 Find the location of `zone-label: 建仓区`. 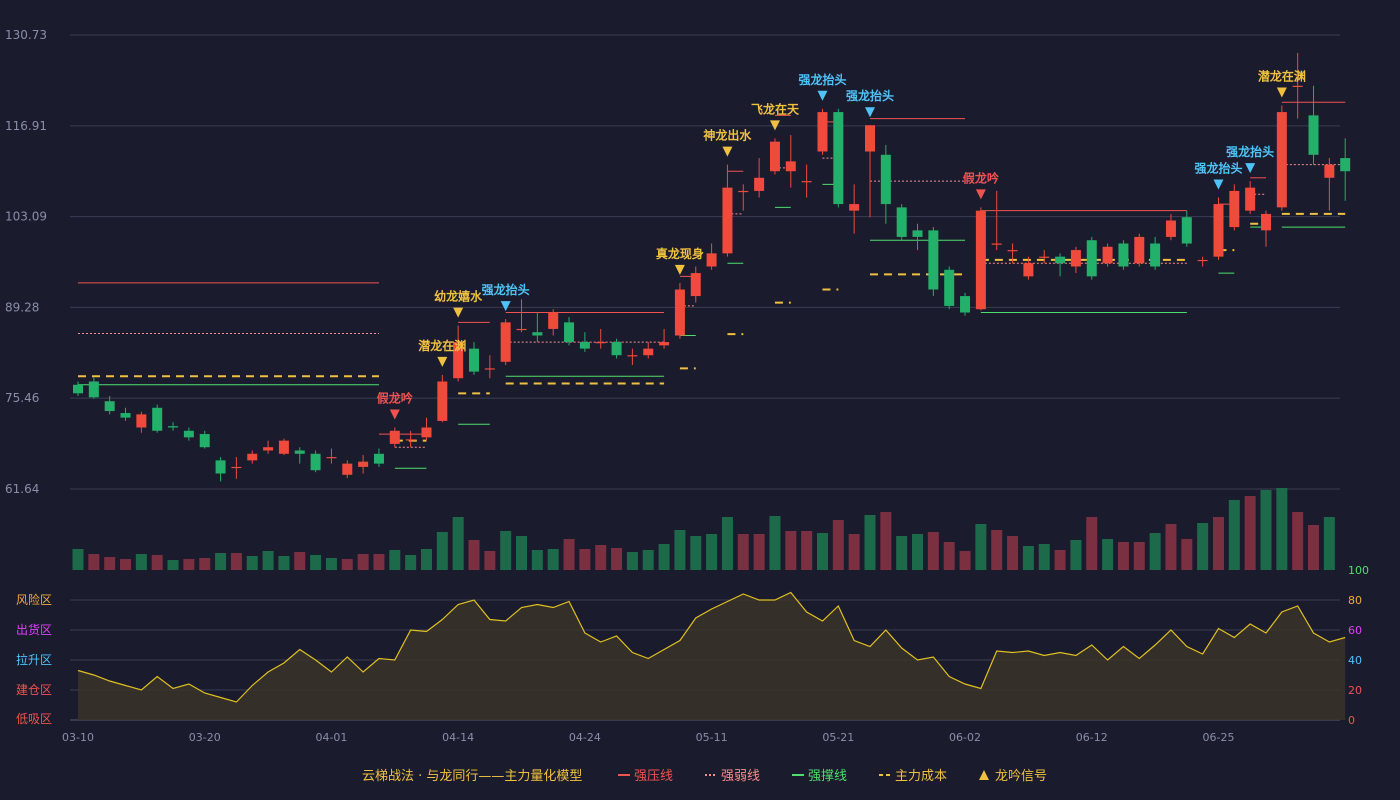

zone-label: 建仓区 is located at coordinates (34, 690).